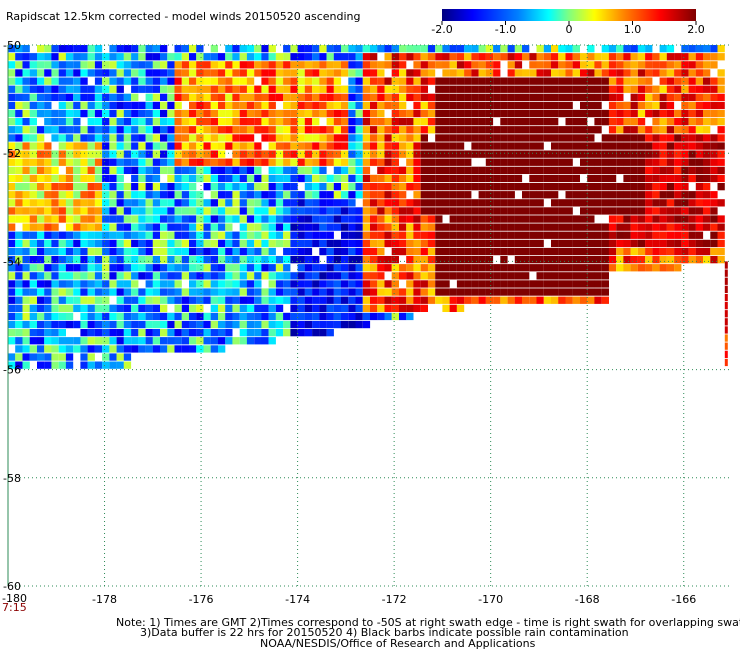 This screenshot has width=740, height=650. Describe the element at coordinates (201, 599) in the screenshot. I see `x-tick-label: -176` at that location.